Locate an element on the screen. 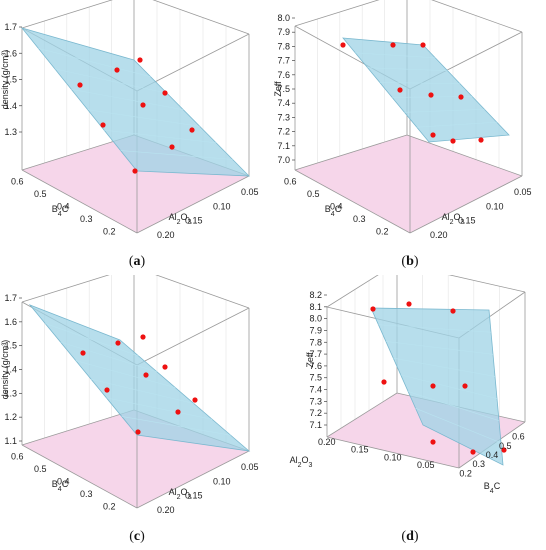  z-tick-label: 8.2 is located at coordinates (315, 295).